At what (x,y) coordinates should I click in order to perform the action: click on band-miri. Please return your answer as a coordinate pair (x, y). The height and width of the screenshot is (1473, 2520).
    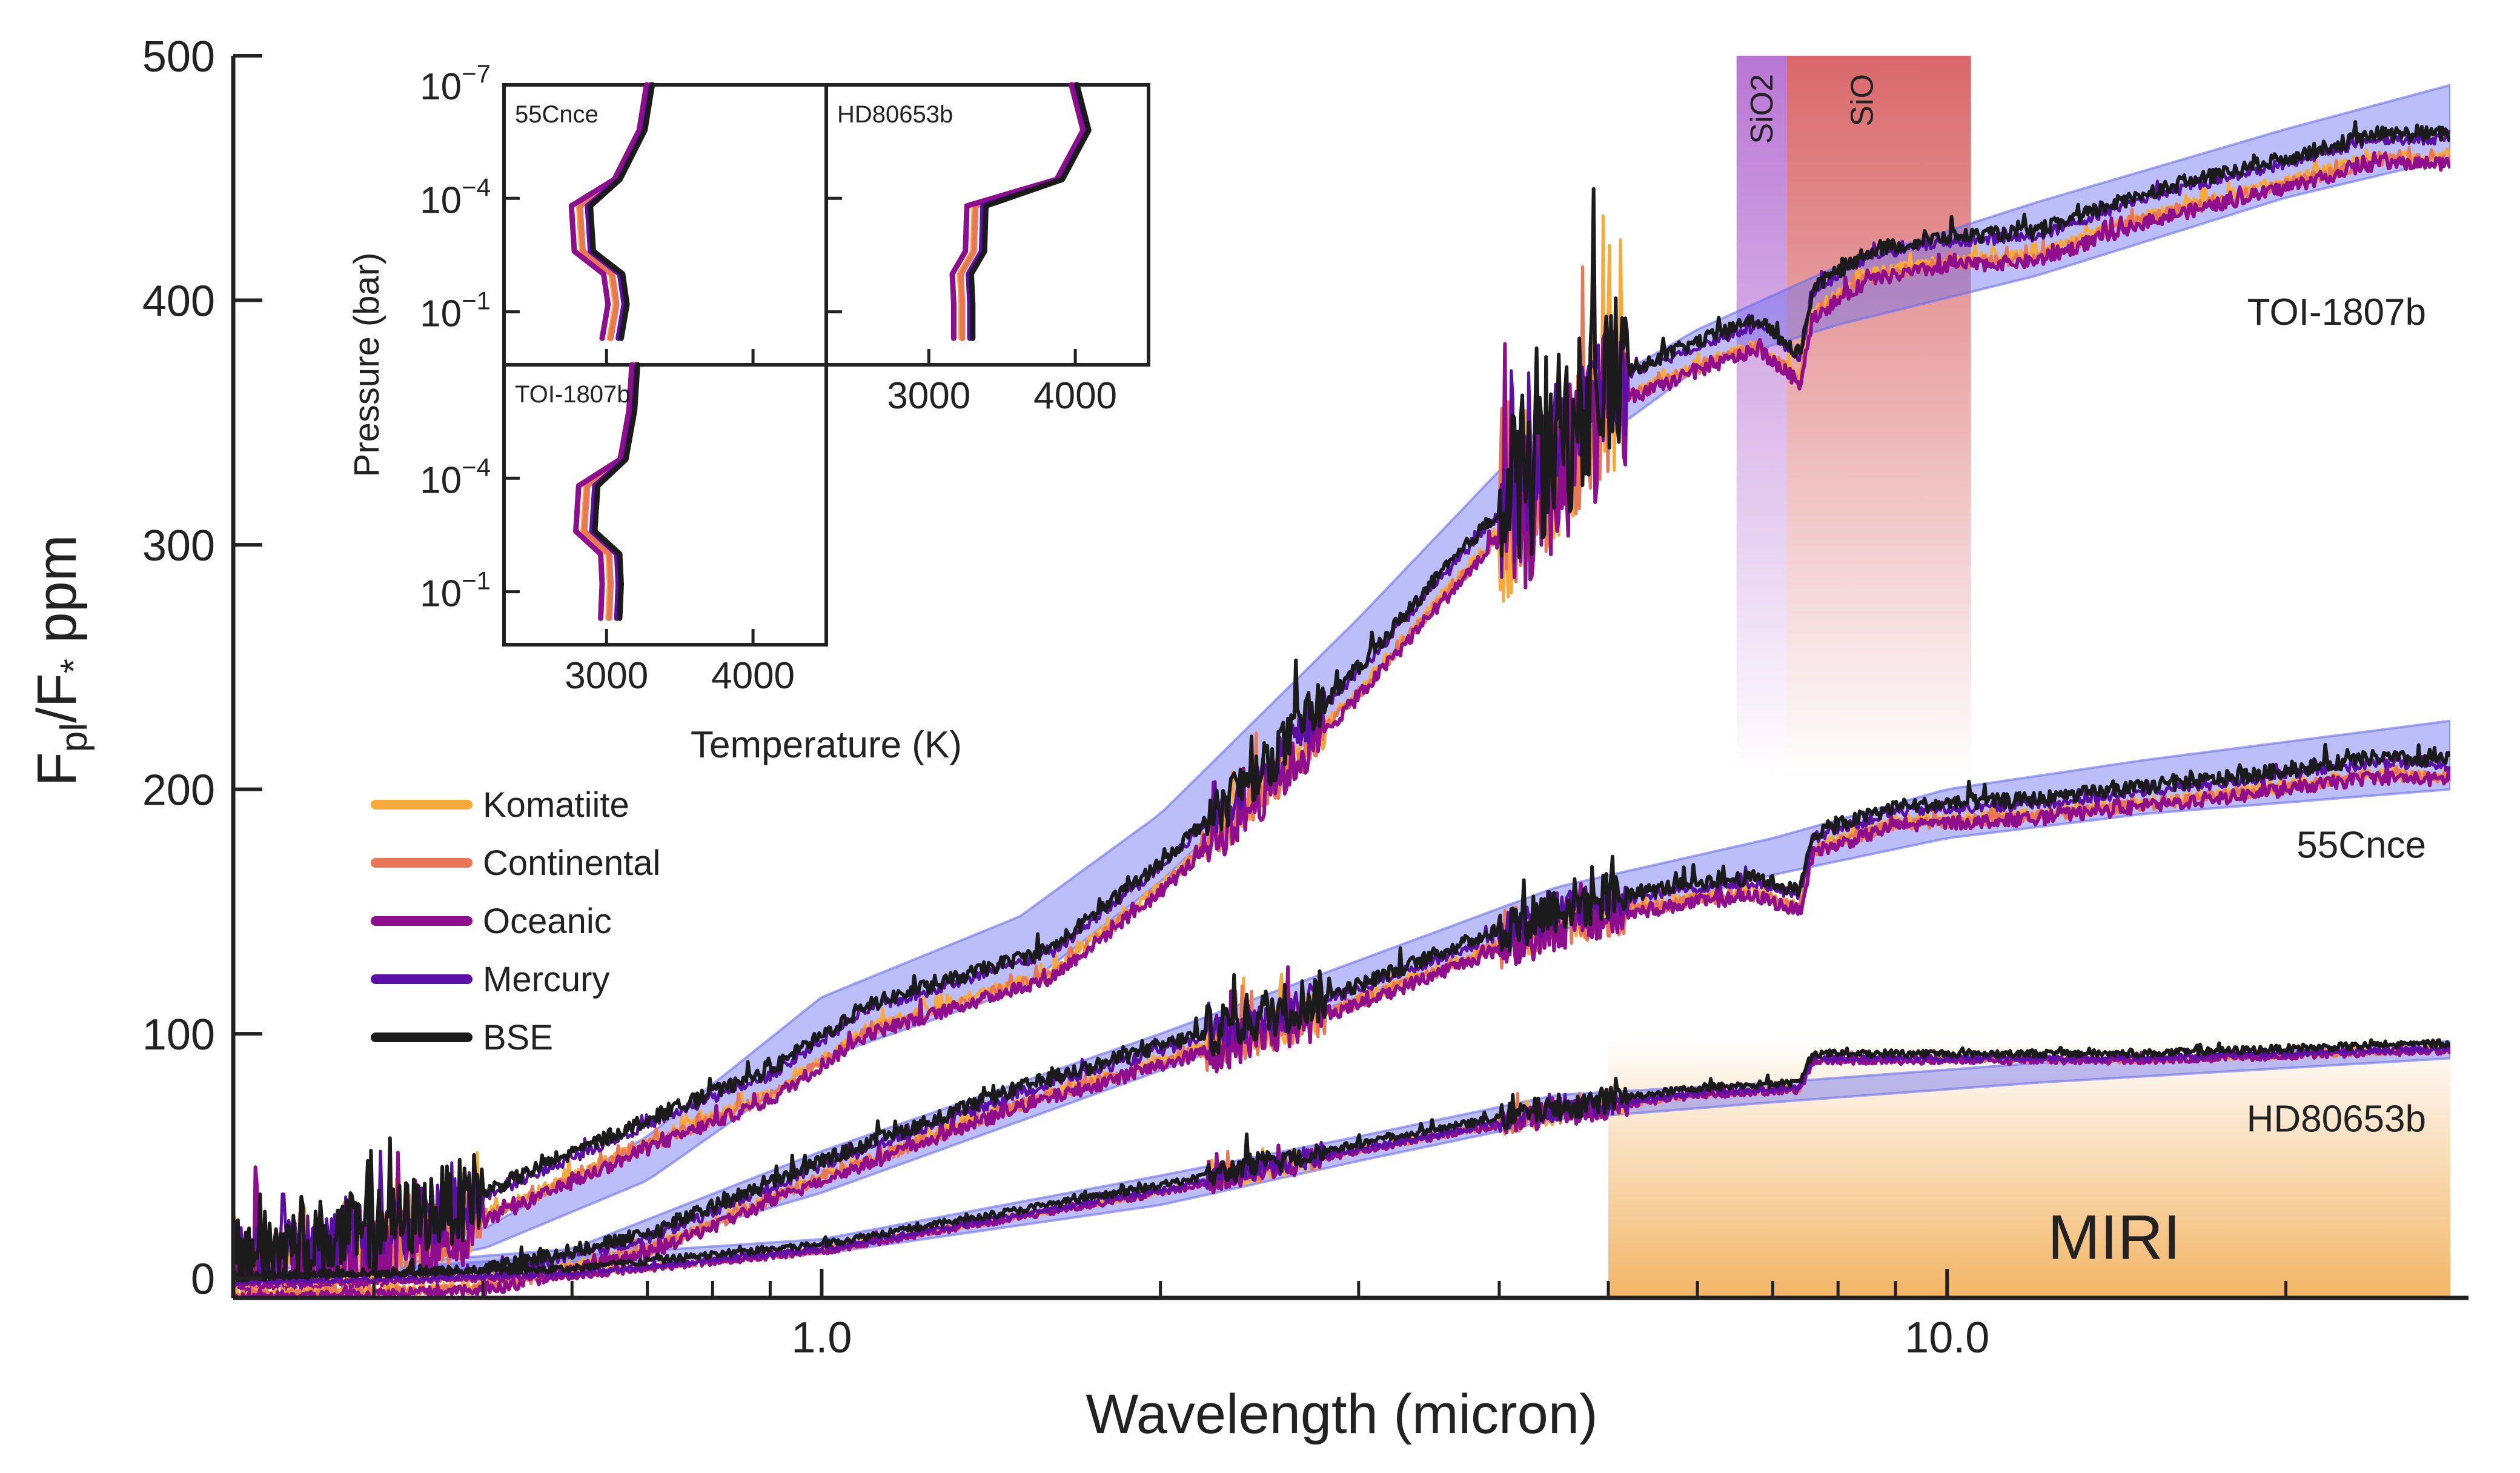
    Looking at the image, I should click on (2029, 1166).